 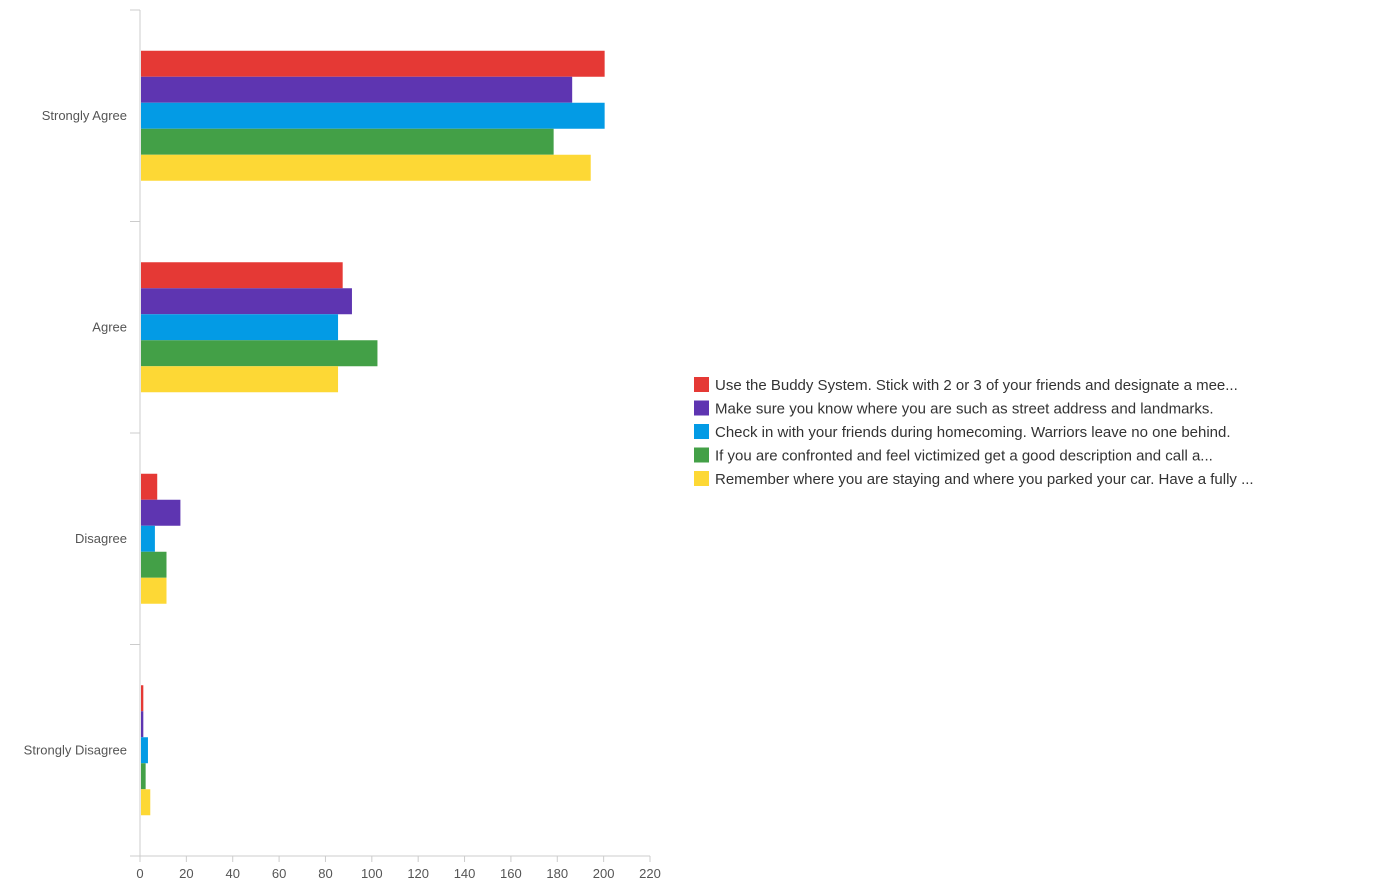 I want to click on bar: Disagree: 7, so click(x=149, y=486).